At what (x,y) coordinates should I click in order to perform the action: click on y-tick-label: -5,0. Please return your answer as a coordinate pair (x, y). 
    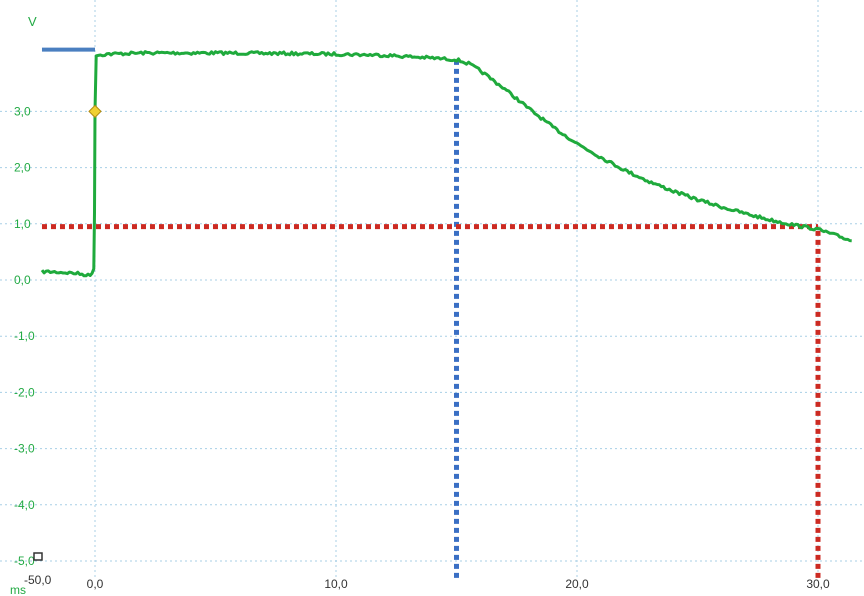
    Looking at the image, I should click on (24, 561).